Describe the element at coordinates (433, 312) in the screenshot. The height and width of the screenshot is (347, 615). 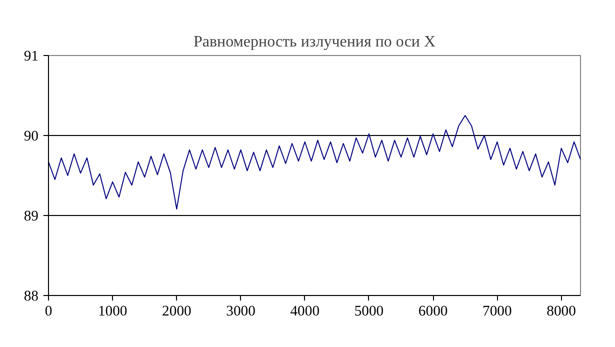
I see `x-tick-label: 6000` at that location.